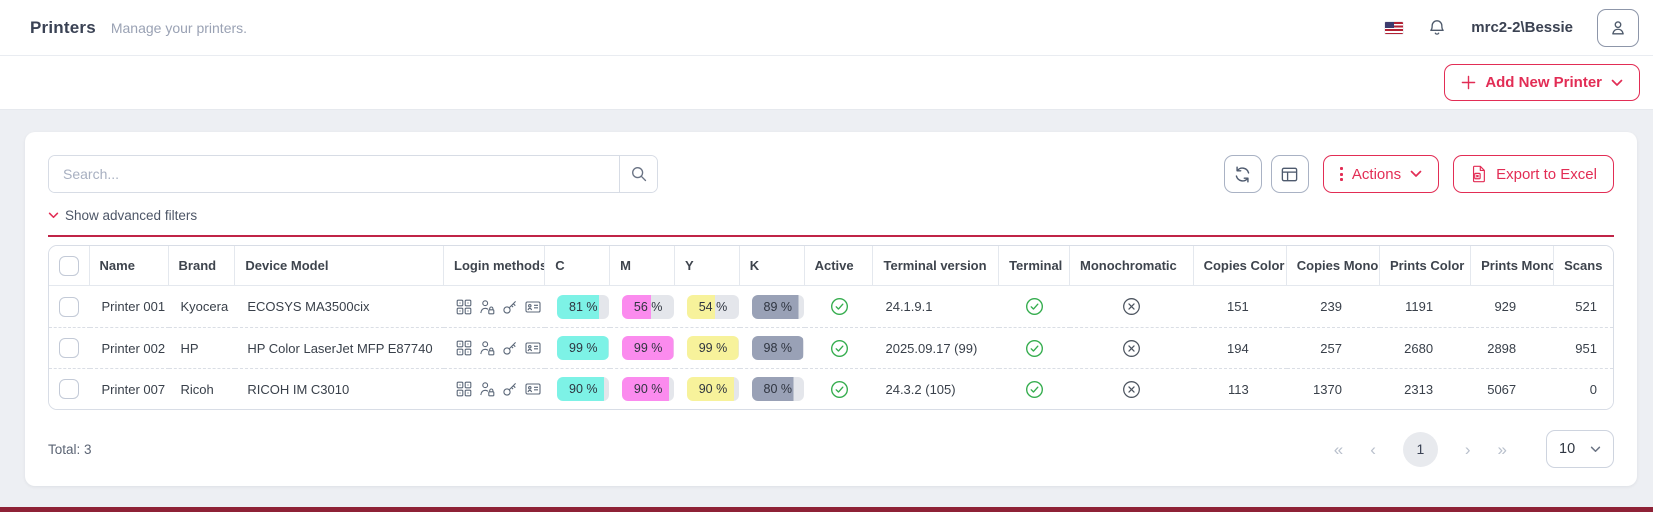  Describe the element at coordinates (712, 389) in the screenshot. I see `yellow-level-badge: 90 %` at that location.